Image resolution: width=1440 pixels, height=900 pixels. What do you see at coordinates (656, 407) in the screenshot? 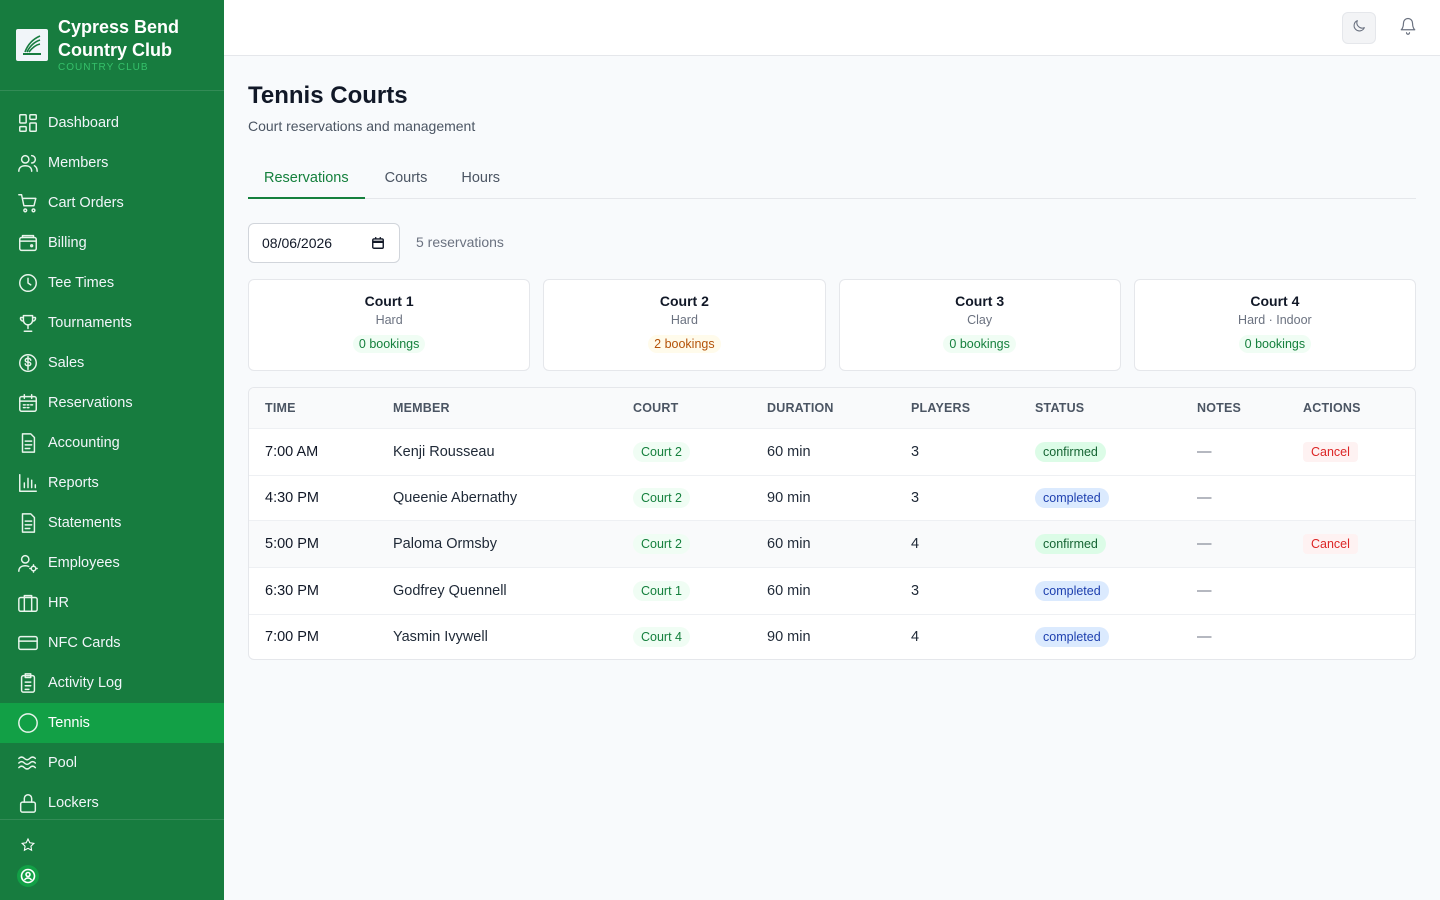
I see `column-header-court: COURT` at bounding box center [656, 407].